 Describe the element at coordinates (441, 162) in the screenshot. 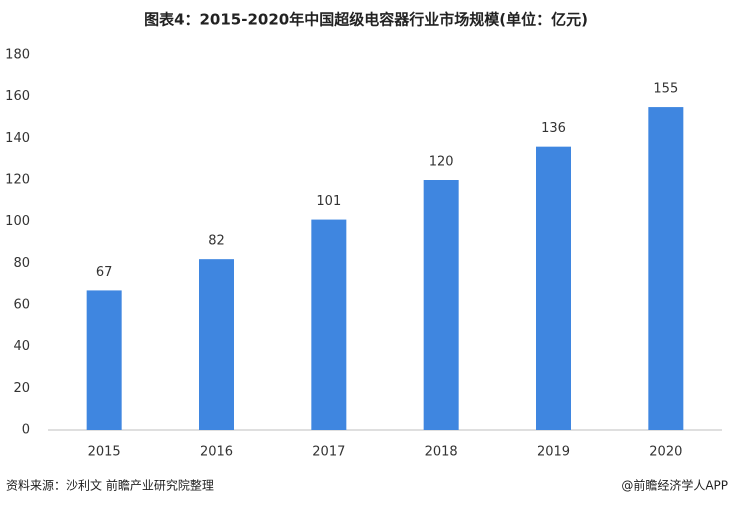

I see `value-label: 120` at that location.